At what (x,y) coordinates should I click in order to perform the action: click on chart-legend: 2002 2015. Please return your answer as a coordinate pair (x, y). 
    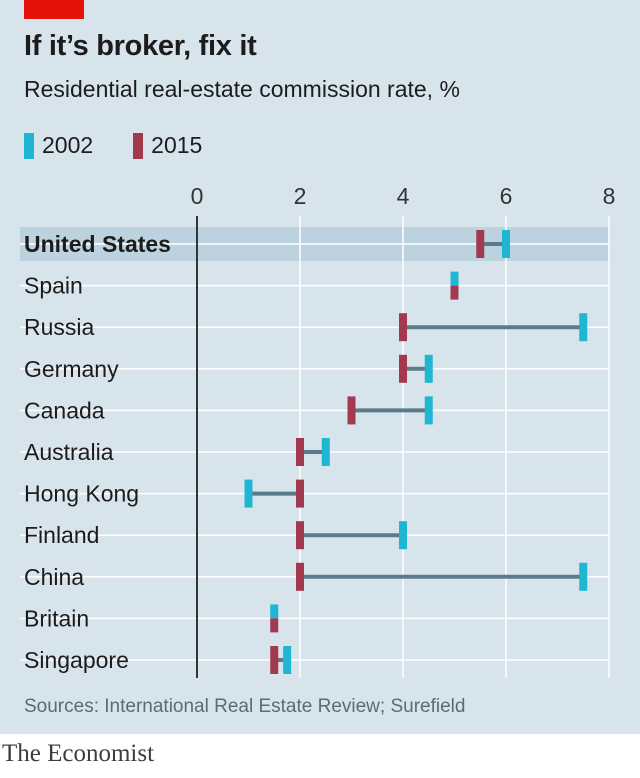
    Looking at the image, I should click on (133, 145).